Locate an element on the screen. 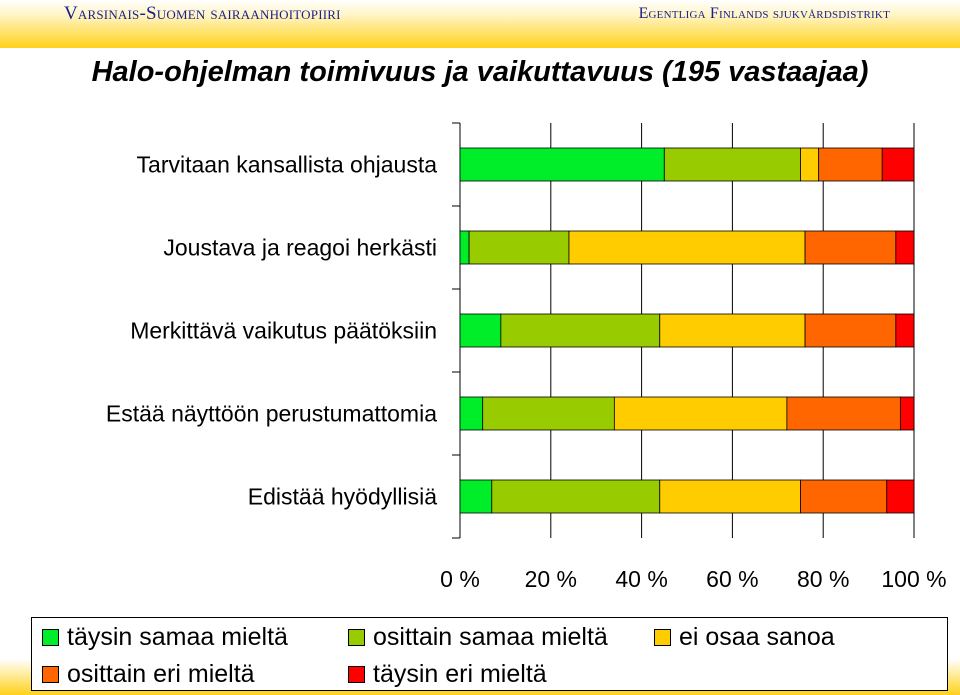  category-label: Estää näyttöön perustumattomia is located at coordinates (271, 414).